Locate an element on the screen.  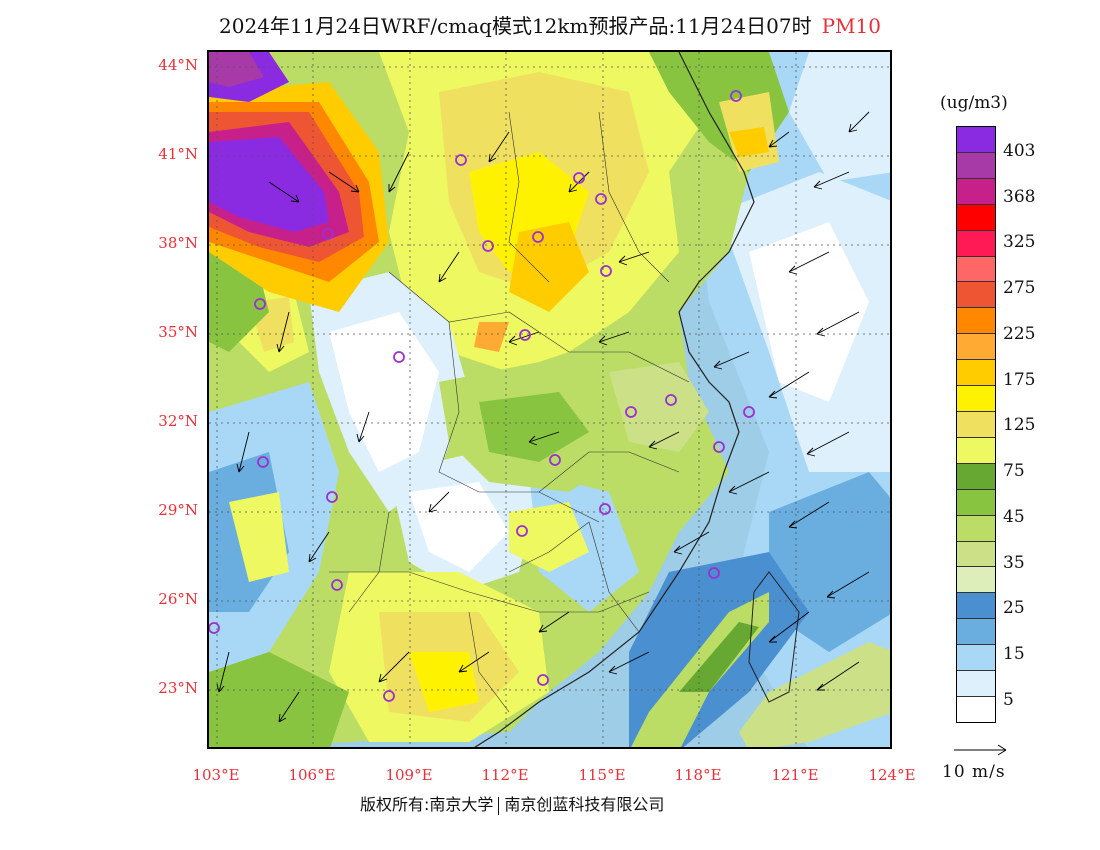
lat-label-29: 29°N is located at coordinates (178, 510).